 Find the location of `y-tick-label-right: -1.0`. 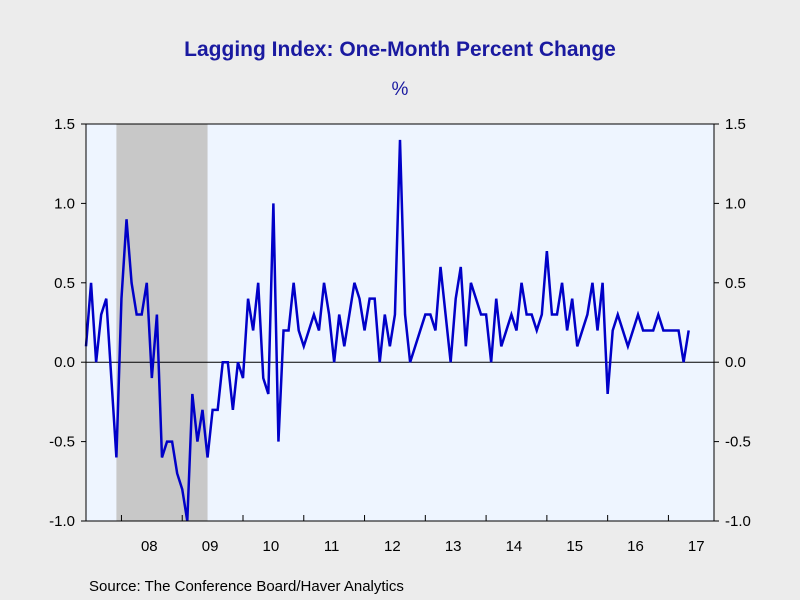

y-tick-label-right: -1.0 is located at coordinates (738, 521).